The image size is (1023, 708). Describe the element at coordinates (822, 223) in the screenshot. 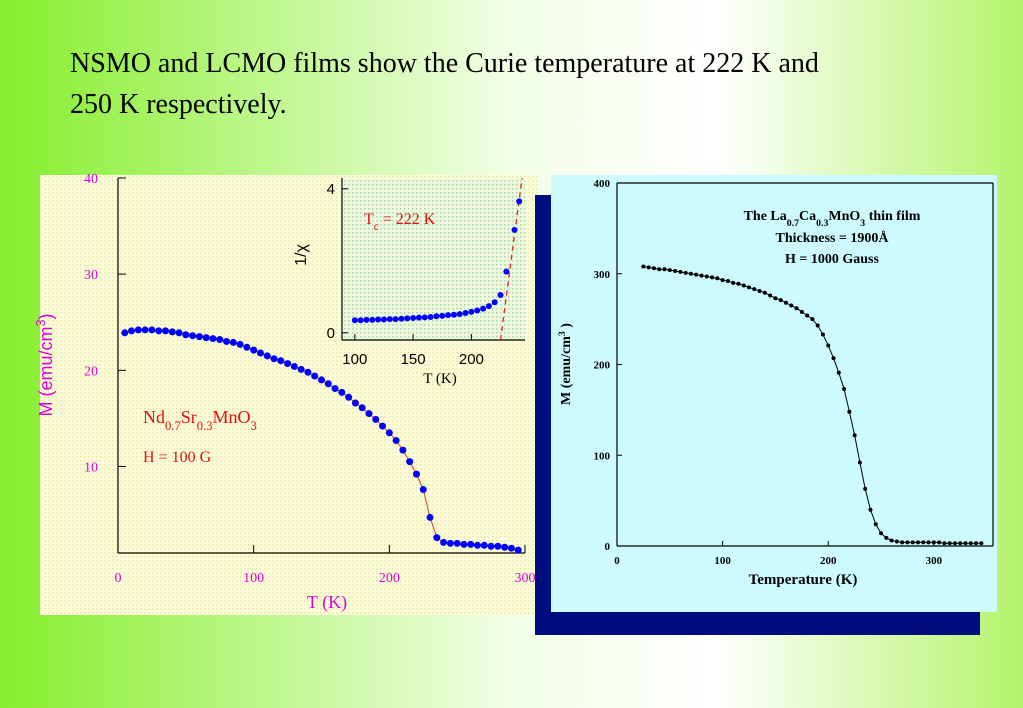

I see `text-part: 0.3` at that location.